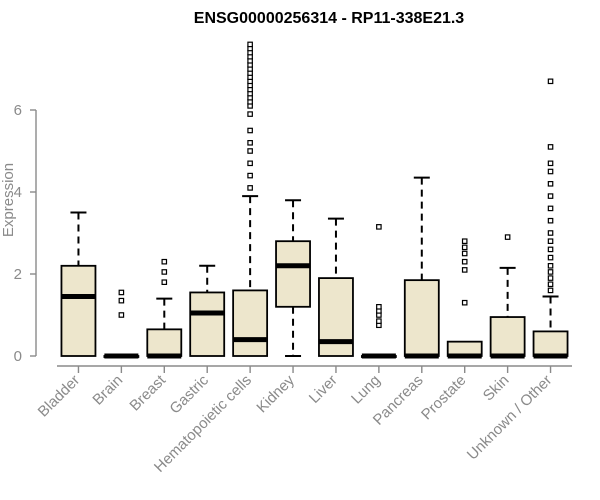 This screenshot has height=500, width=600. I want to click on y-axis-label: Expression, so click(8, 200).